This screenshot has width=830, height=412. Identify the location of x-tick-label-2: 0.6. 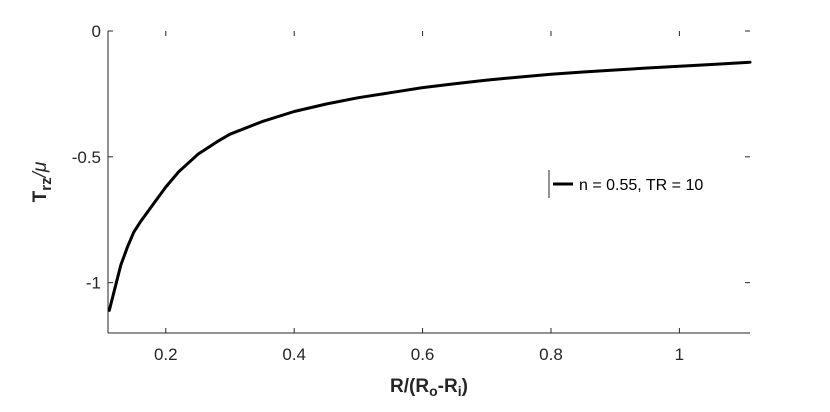
(423, 354).